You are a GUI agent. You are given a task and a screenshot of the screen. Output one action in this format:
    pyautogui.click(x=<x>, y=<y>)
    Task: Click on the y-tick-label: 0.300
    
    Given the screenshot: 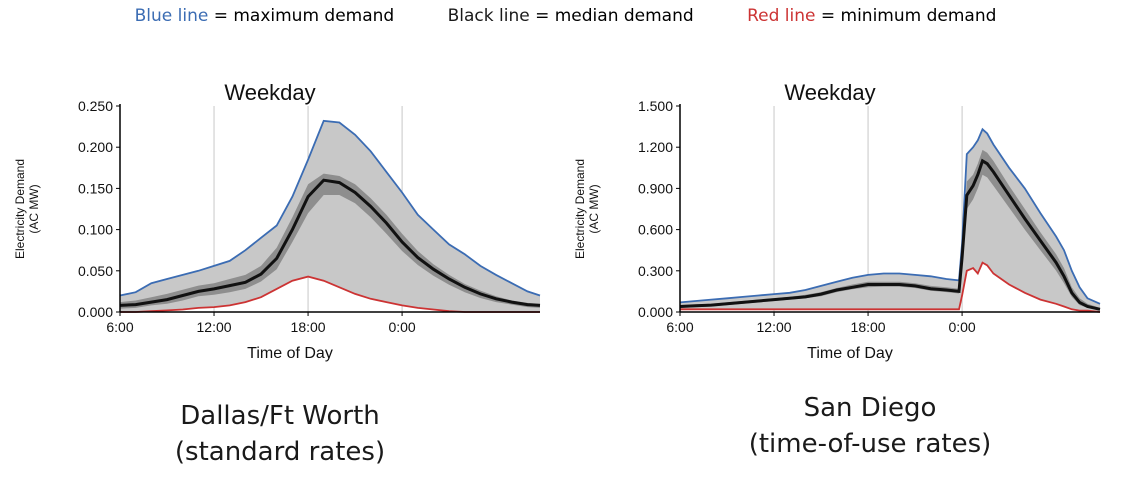 What is the action you would take?
    pyautogui.click(x=655, y=271)
    